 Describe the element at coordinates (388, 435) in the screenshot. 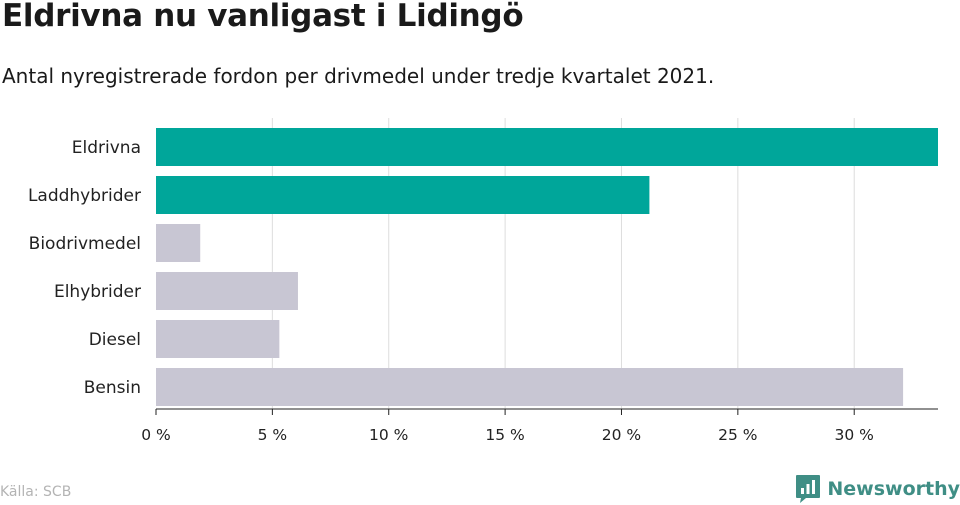

I see `x-tick-label: 10 %` at that location.